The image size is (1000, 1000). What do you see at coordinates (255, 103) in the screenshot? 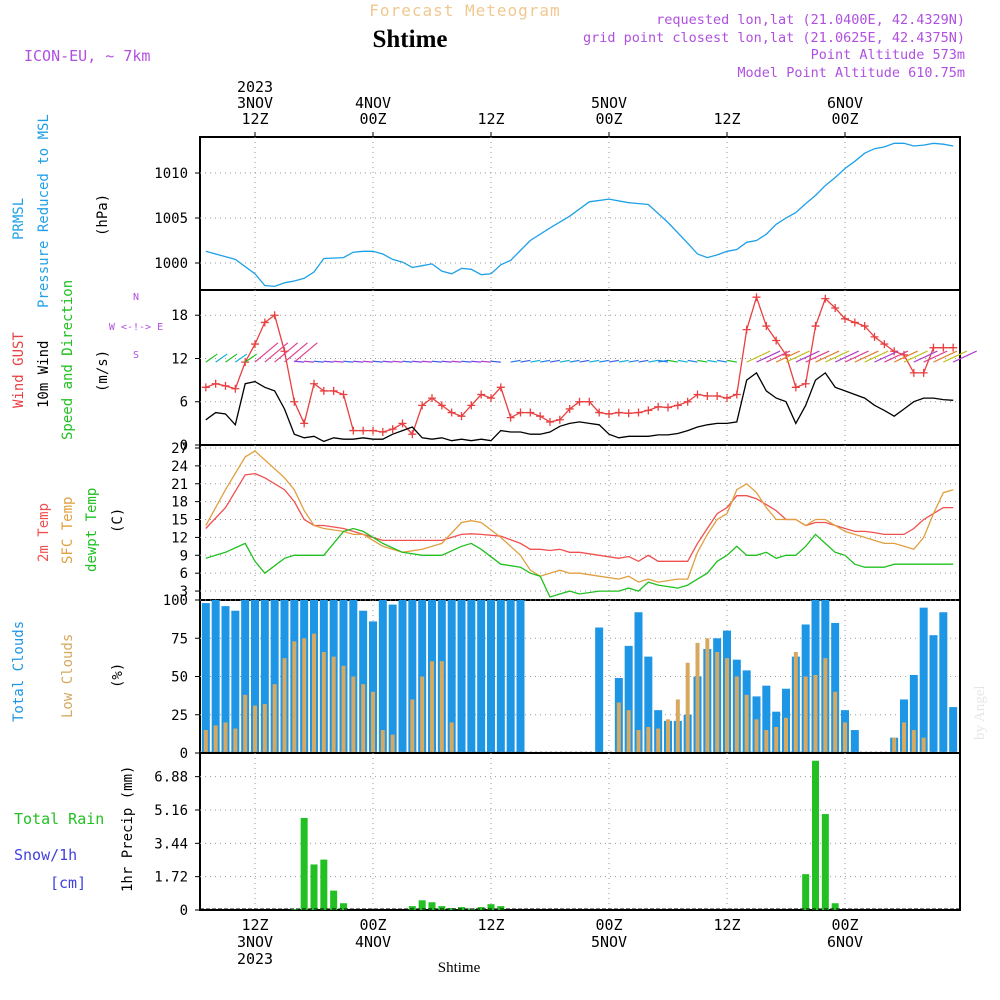
I see `top-axis-label: 3NOV` at bounding box center [255, 103].